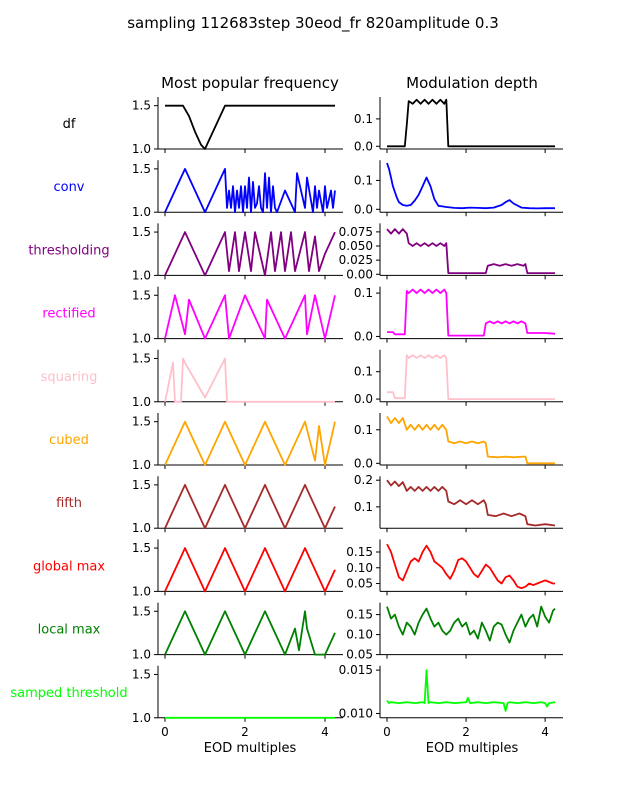 The width and height of the screenshot is (627, 800). I want to click on row-label: fifth, so click(69, 503).